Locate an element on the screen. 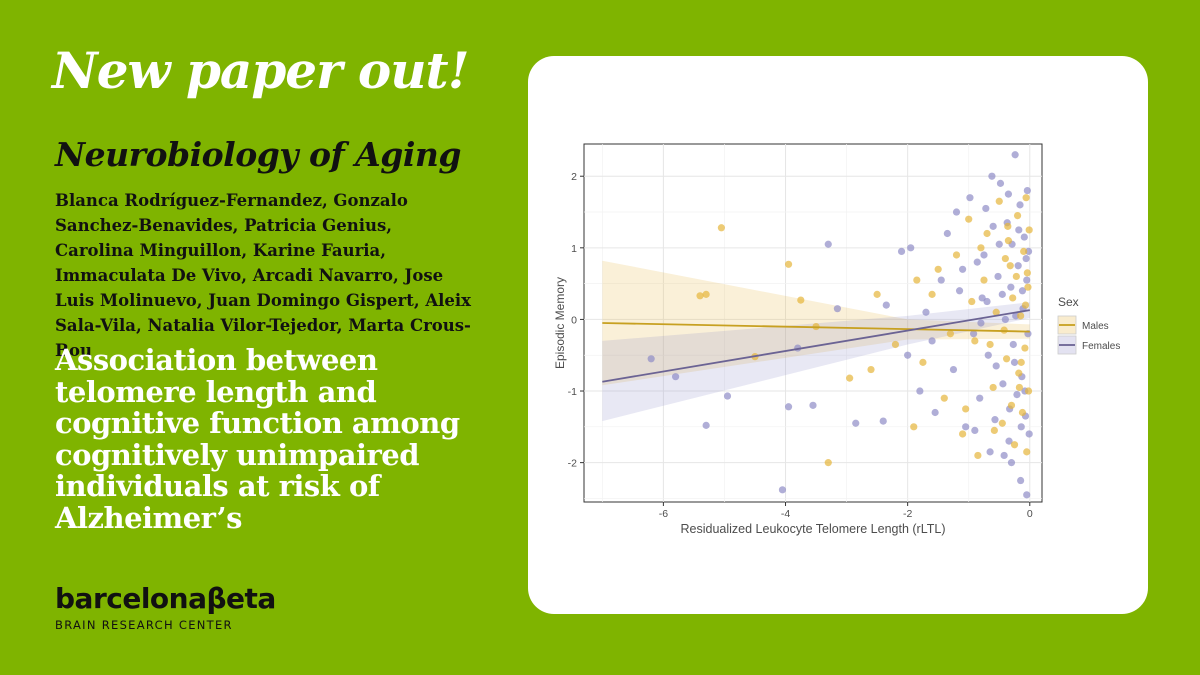 The height and width of the screenshot is (675, 1200). females-fit-line is located at coordinates (816, 346).